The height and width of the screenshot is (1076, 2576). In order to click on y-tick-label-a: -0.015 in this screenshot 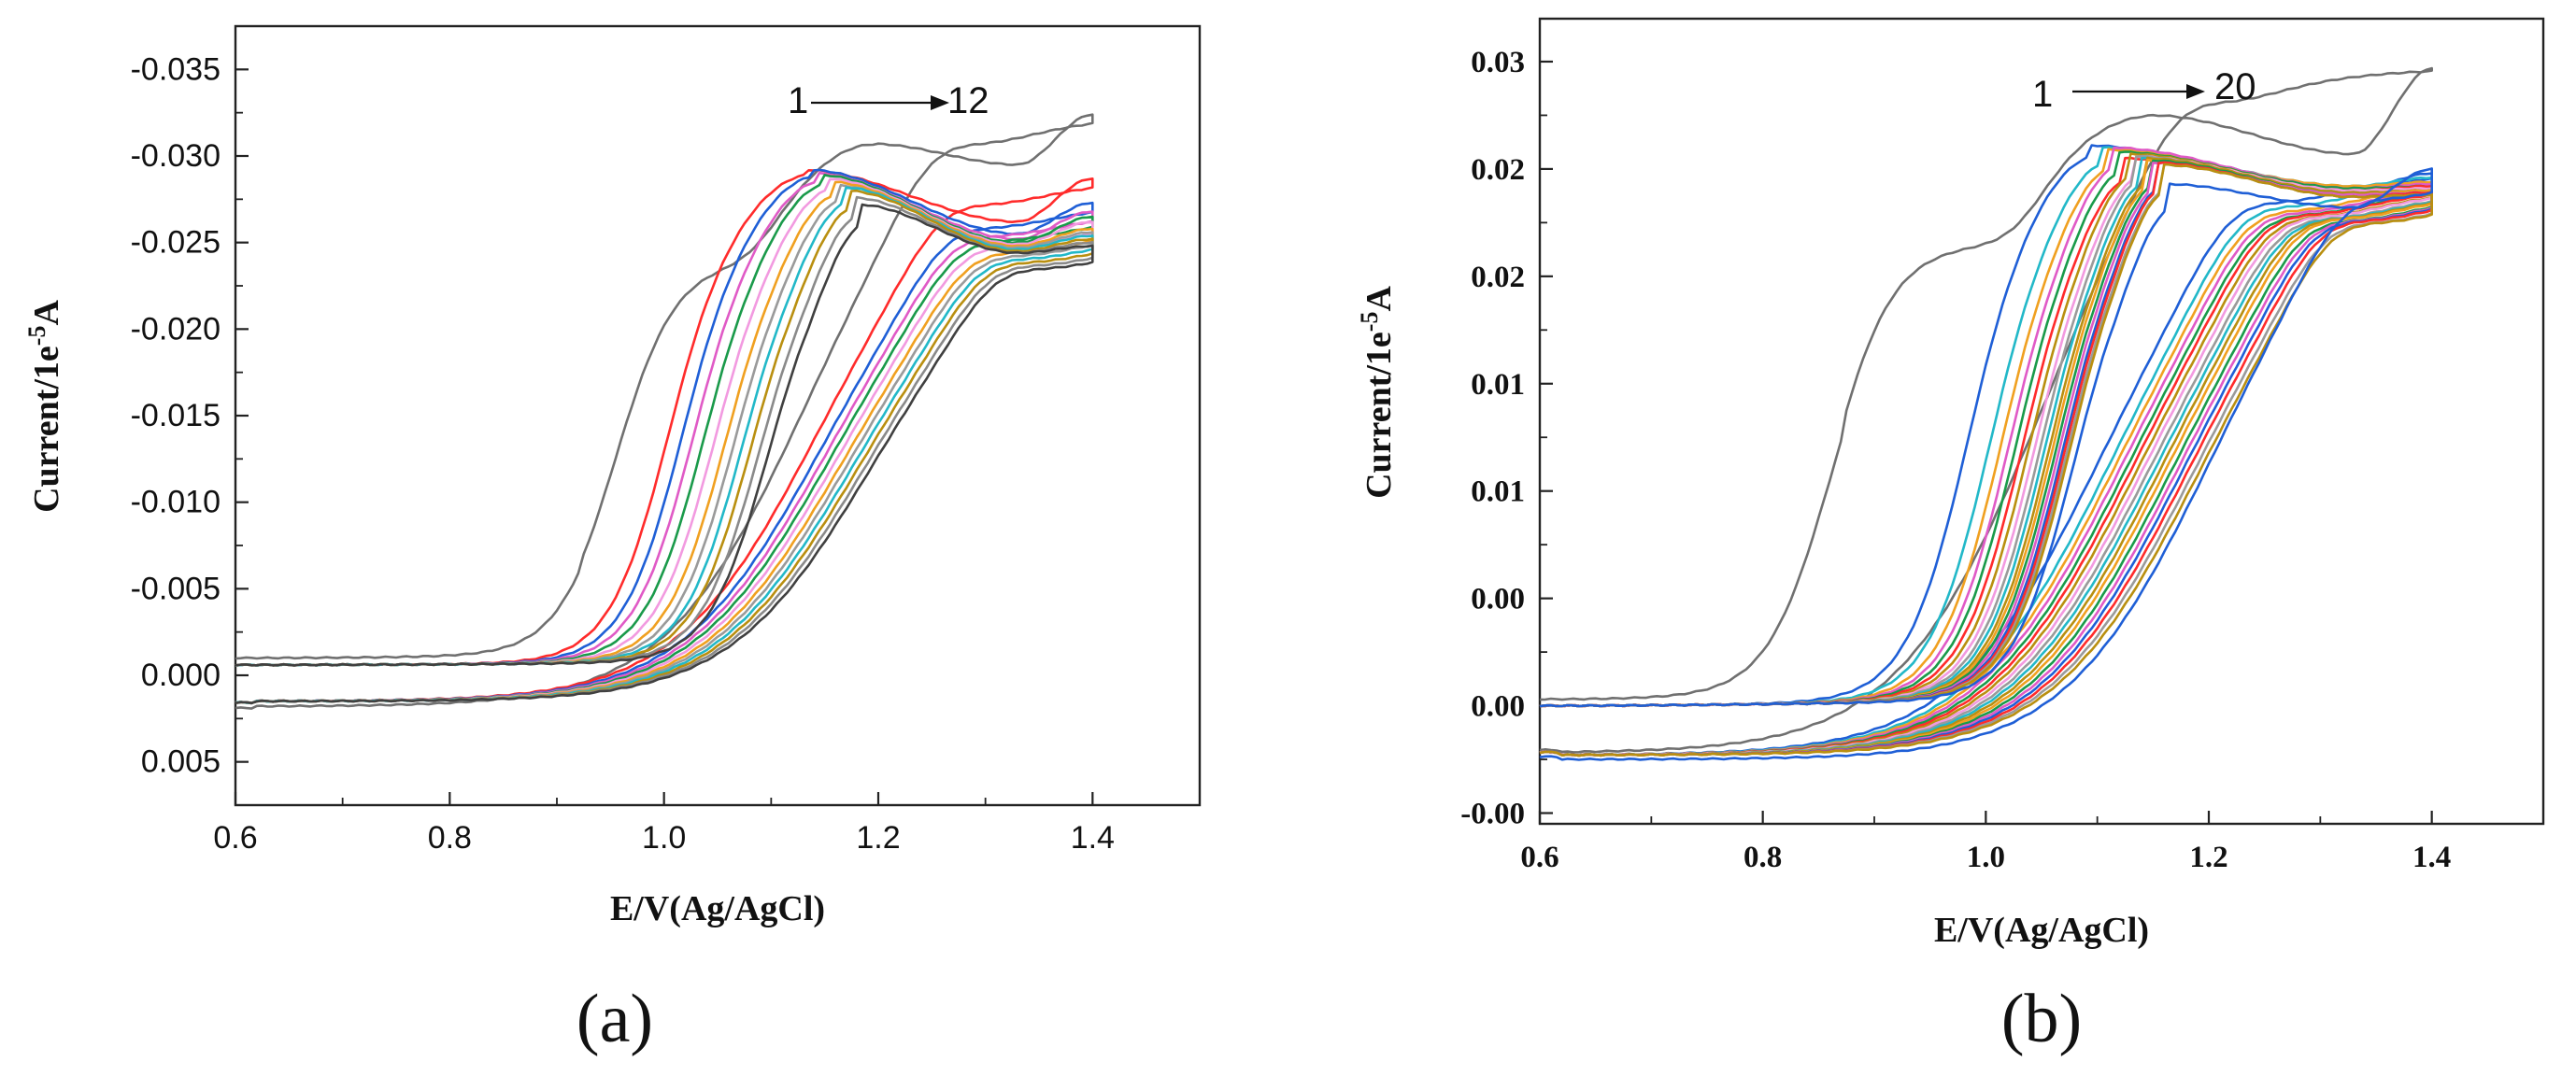, I will do `click(176, 415)`.